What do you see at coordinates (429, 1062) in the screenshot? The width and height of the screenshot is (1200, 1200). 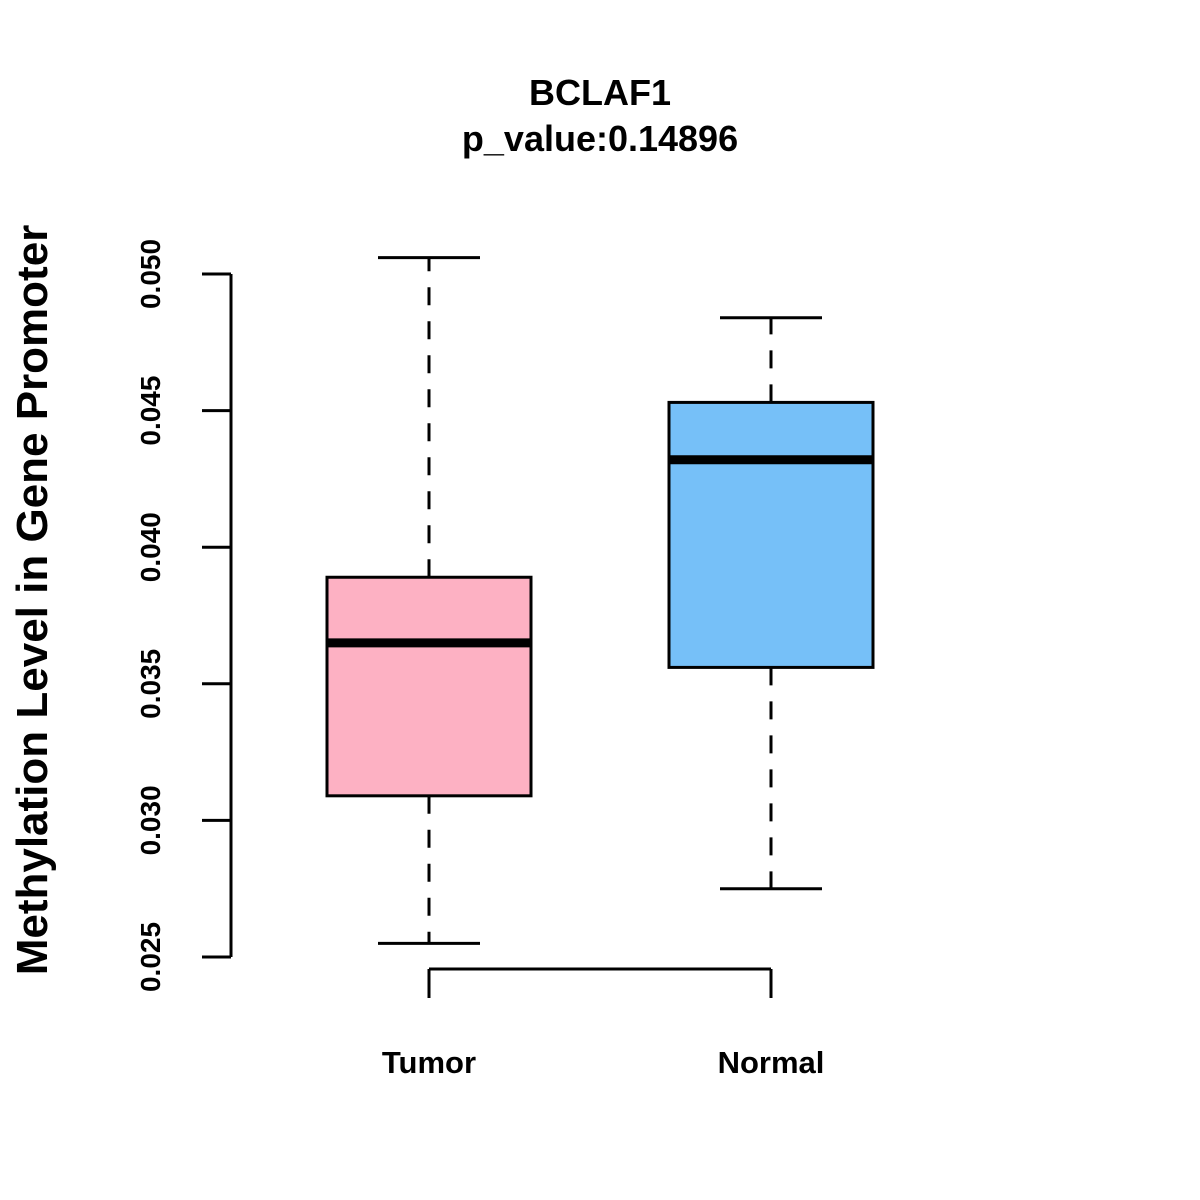 I see `x-tick-label-tumor: Tumor` at bounding box center [429, 1062].